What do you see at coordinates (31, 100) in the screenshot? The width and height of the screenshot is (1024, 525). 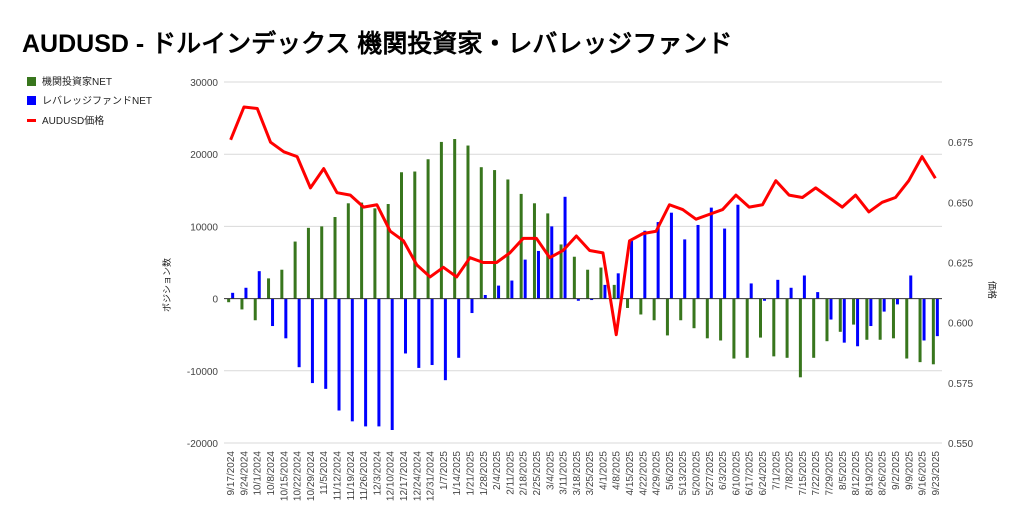 I see `legend-swatch-leveraged` at bounding box center [31, 100].